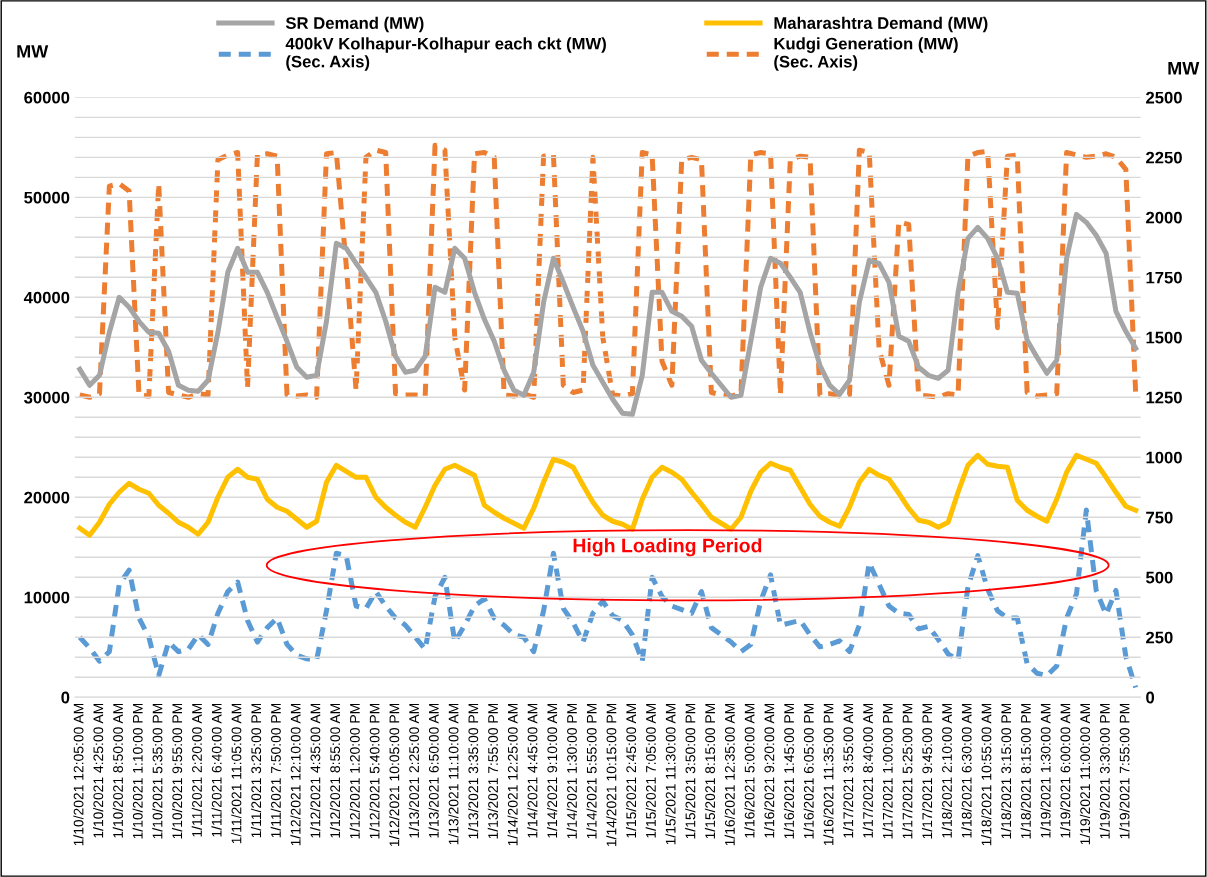 Image resolution: width=1207 pixels, height=877 pixels. What do you see at coordinates (1164, 277) in the screenshot?
I see `y2-tick-label: 1750` at bounding box center [1164, 277].